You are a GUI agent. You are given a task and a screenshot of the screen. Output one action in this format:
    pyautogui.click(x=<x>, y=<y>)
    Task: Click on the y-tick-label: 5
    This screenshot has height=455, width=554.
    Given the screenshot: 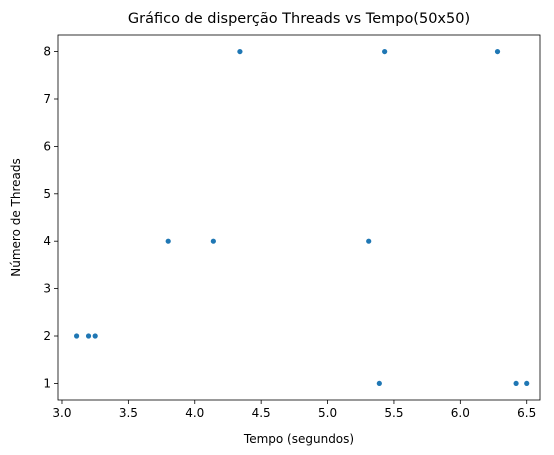 What is the action you would take?
    pyautogui.click(x=47, y=194)
    